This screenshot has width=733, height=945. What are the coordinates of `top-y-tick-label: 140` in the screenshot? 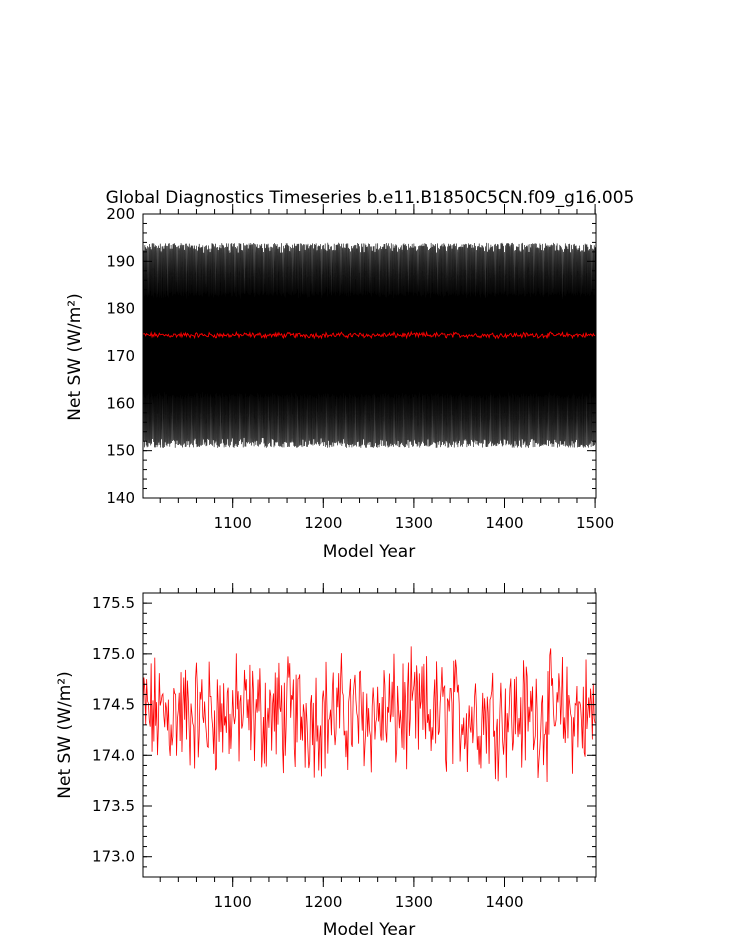 It's located at (120, 498).